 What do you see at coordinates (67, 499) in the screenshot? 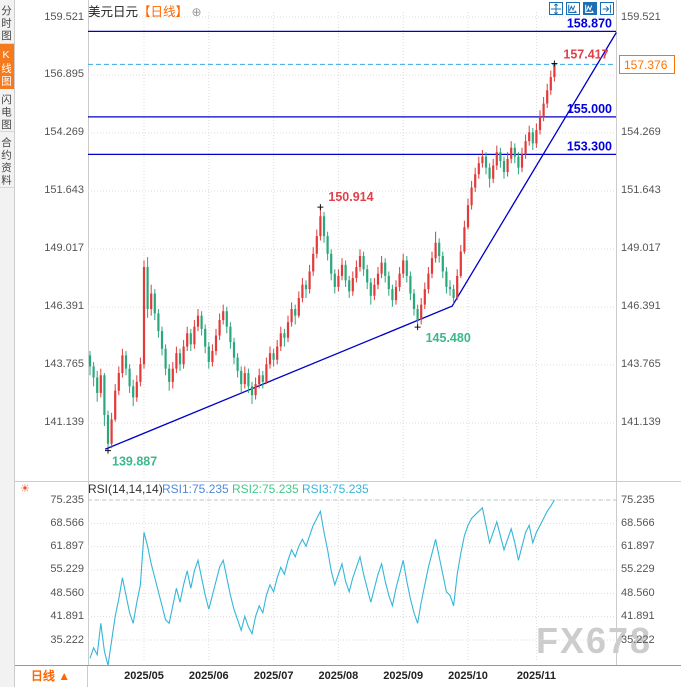
I see `rsi-tick-left: 75.235` at bounding box center [67, 499].